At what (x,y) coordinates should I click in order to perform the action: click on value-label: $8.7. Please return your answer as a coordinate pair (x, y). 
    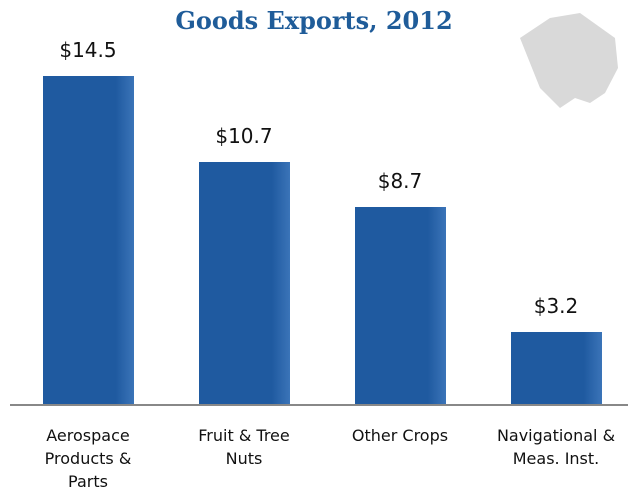
    Looking at the image, I should click on (400, 181).